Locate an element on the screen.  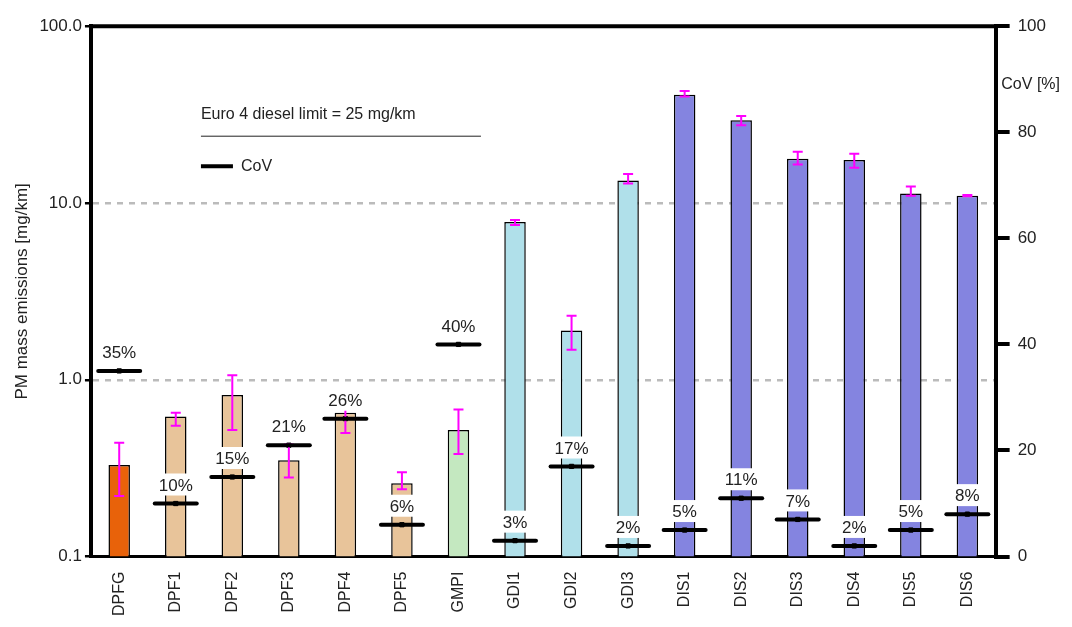
data-label: 17% is located at coordinates (571, 448).